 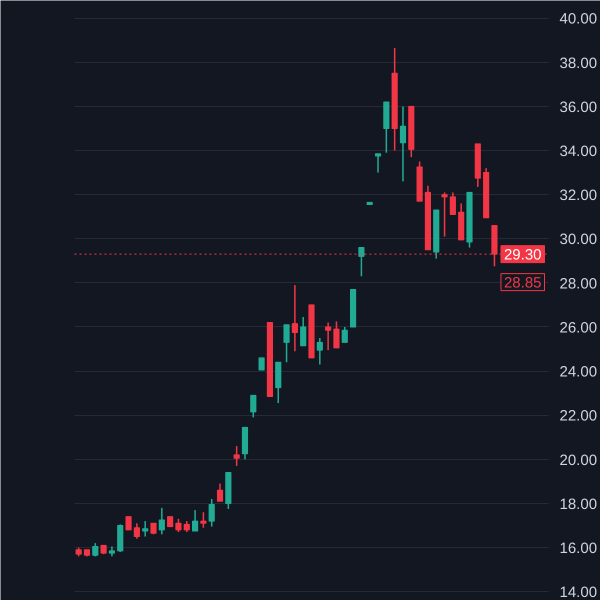 What do you see at coordinates (579, 239) in the screenshot?
I see `y-tick-label: 30.00` at bounding box center [579, 239].